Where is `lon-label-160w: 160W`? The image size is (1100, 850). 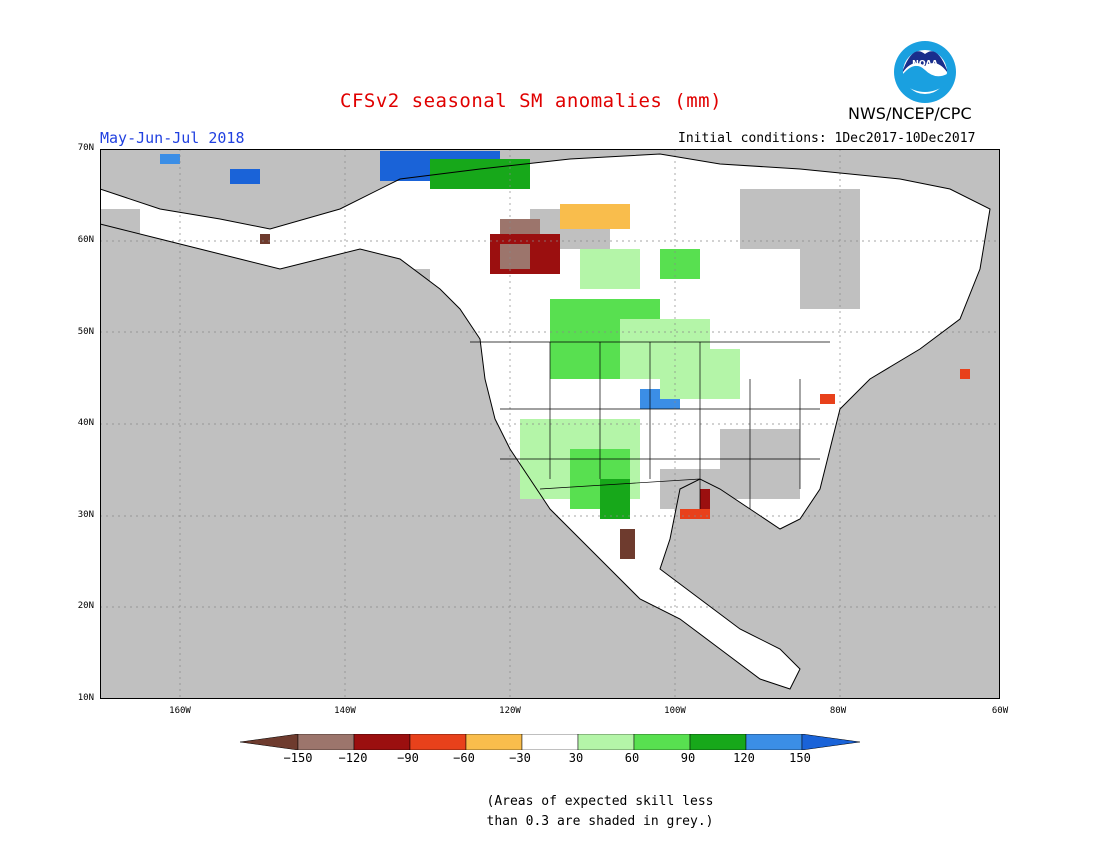 lon-label-160w: 160W is located at coordinates (180, 711).